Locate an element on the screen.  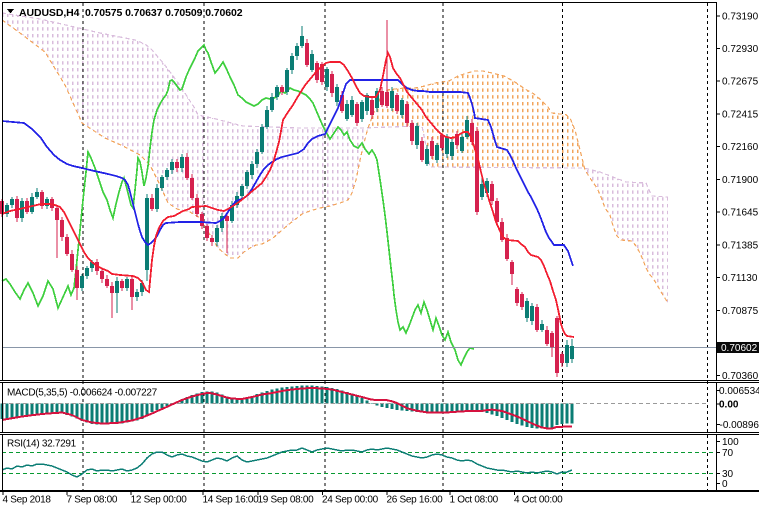
svg-text: 0.71385 is located at coordinates (740, 245).